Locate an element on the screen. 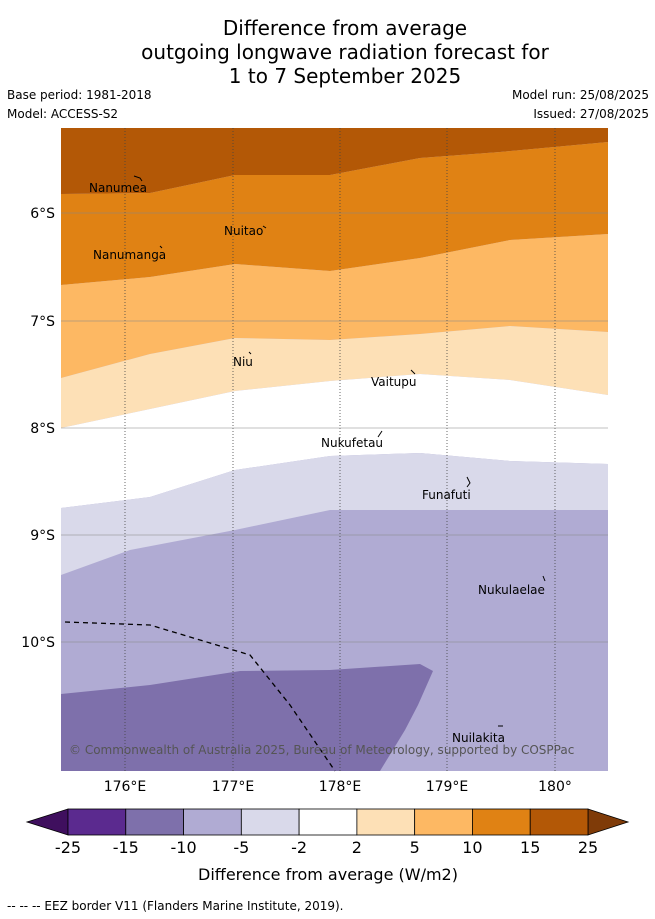 The image size is (655, 919). x-tick-178e: 178°E is located at coordinates (340, 787).